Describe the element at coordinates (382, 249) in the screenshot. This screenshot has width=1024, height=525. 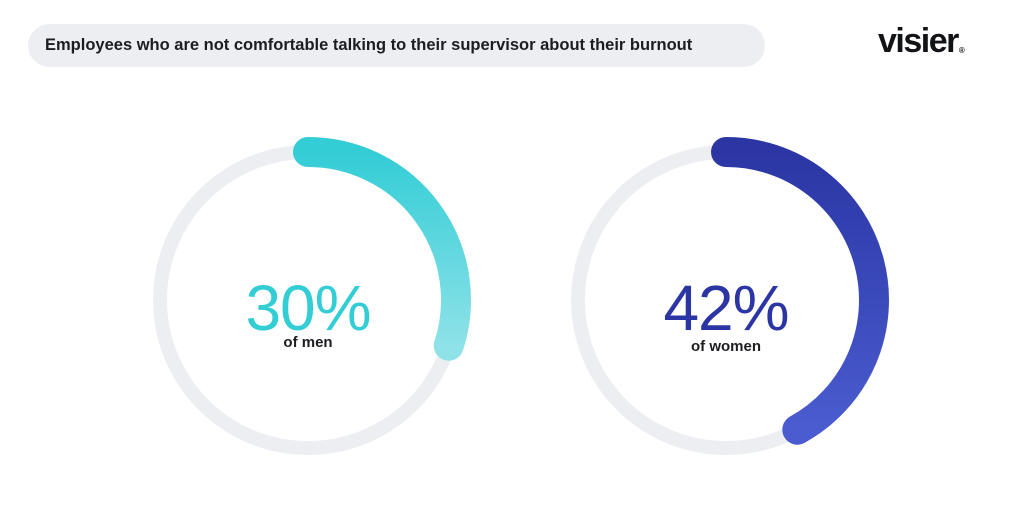
I see `donut-arc-men` at that location.